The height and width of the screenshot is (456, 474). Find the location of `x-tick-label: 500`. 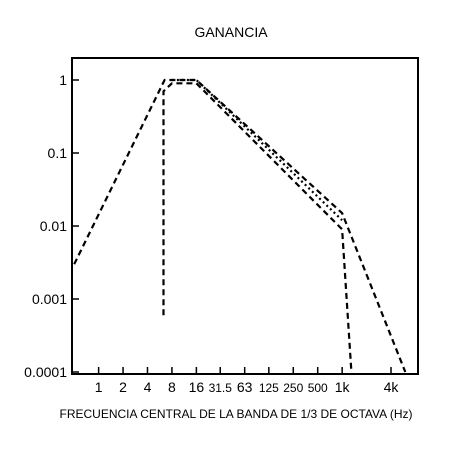

x-tick-label: 500 is located at coordinates (318, 388).